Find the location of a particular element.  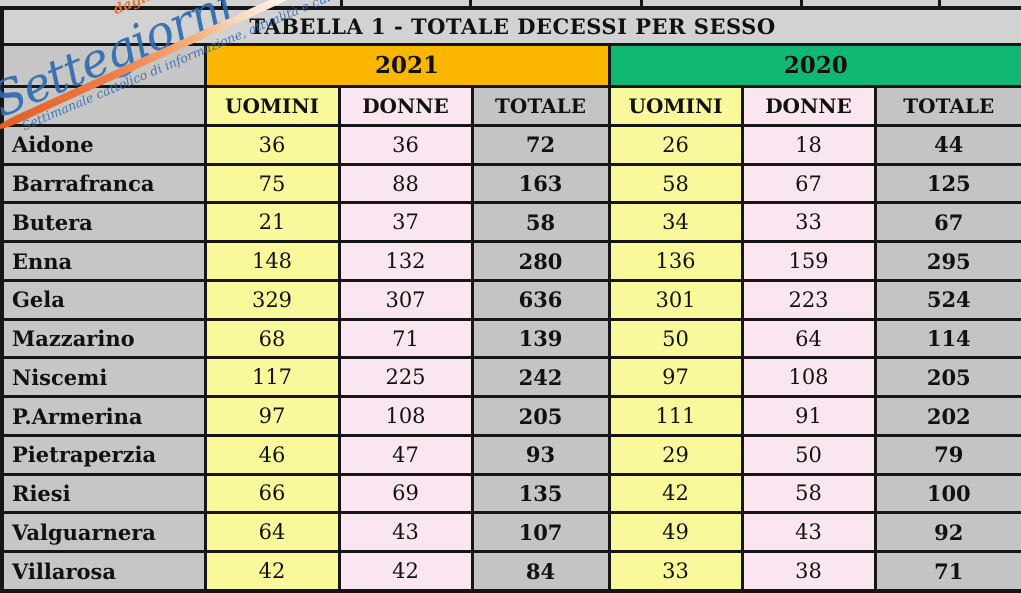

cell-uomini-2020: 58 is located at coordinates (675, 183).